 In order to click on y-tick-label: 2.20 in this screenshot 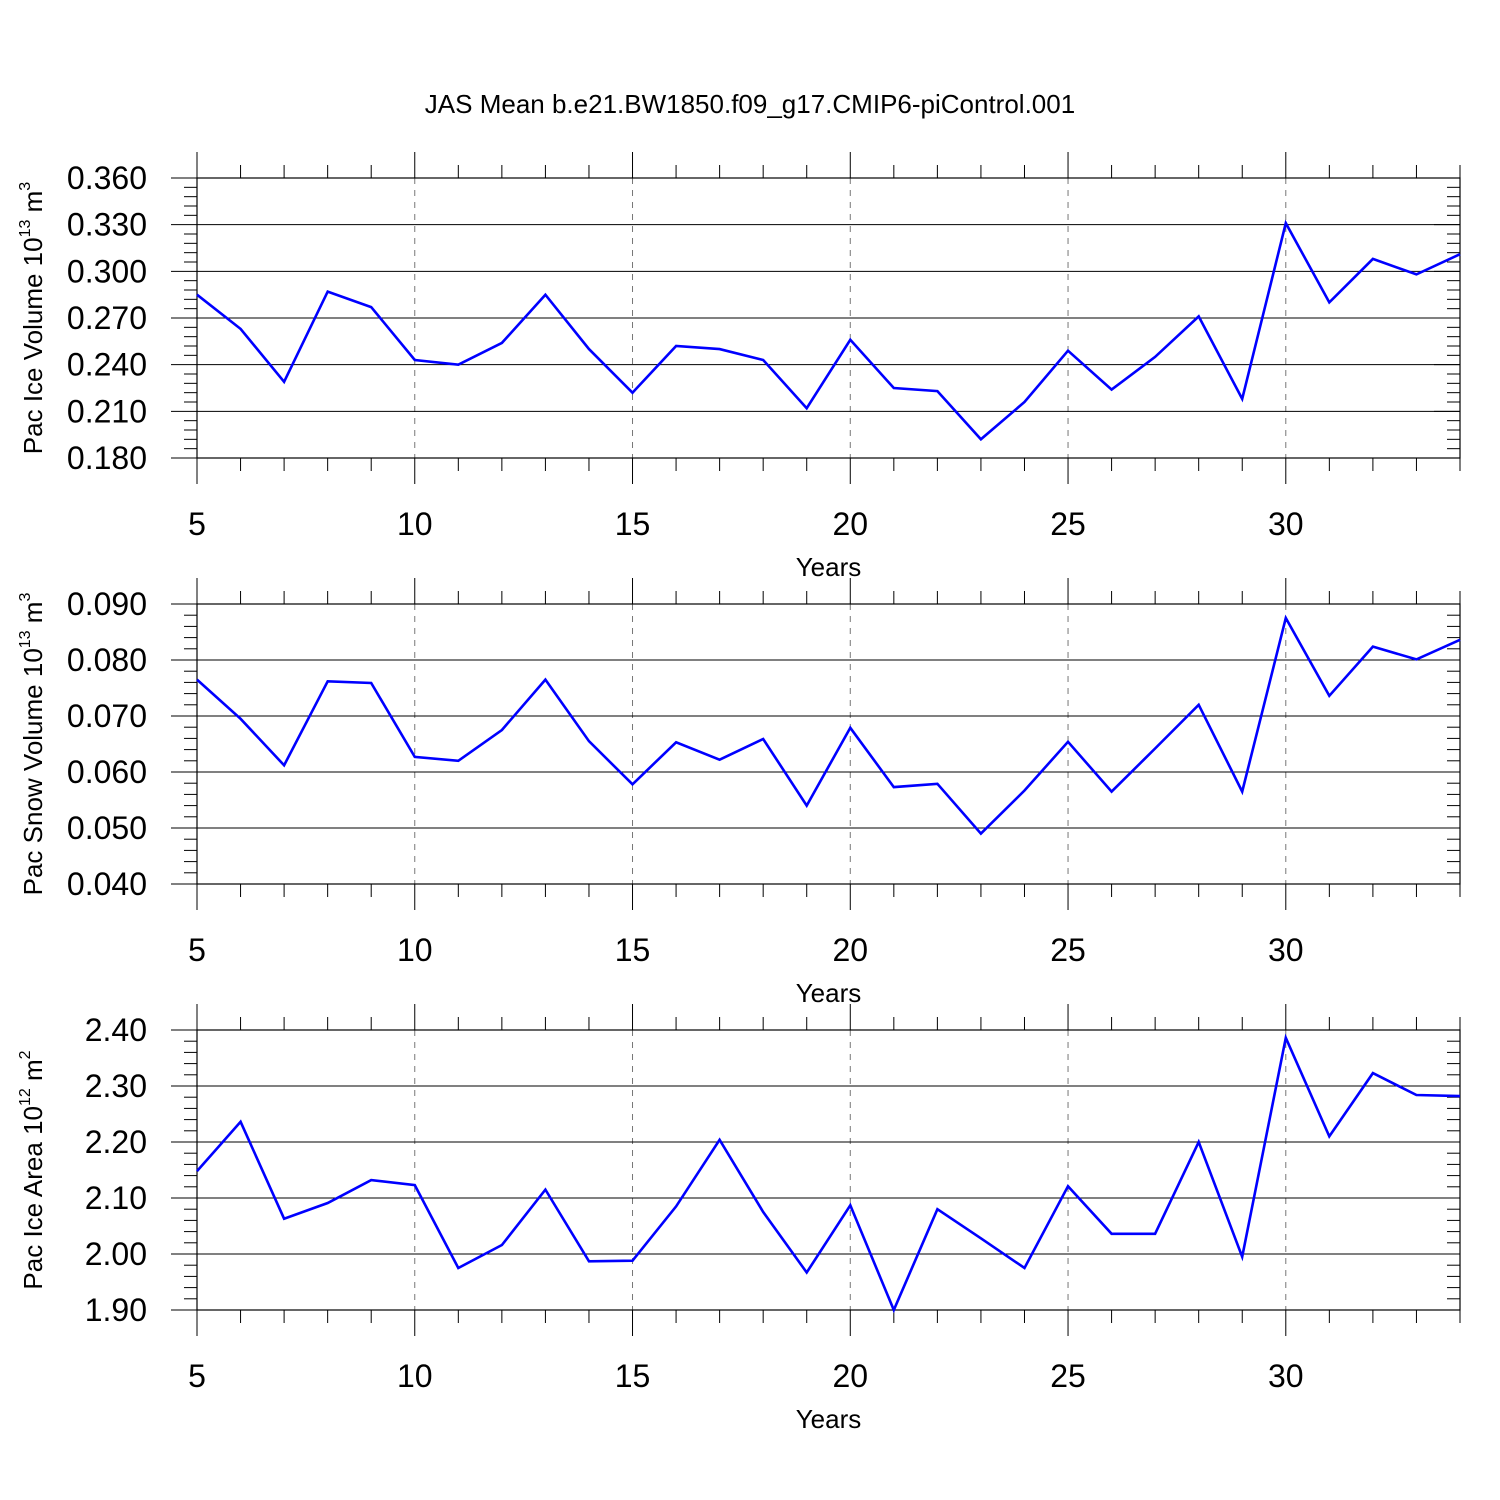, I will do `click(116, 1142)`.